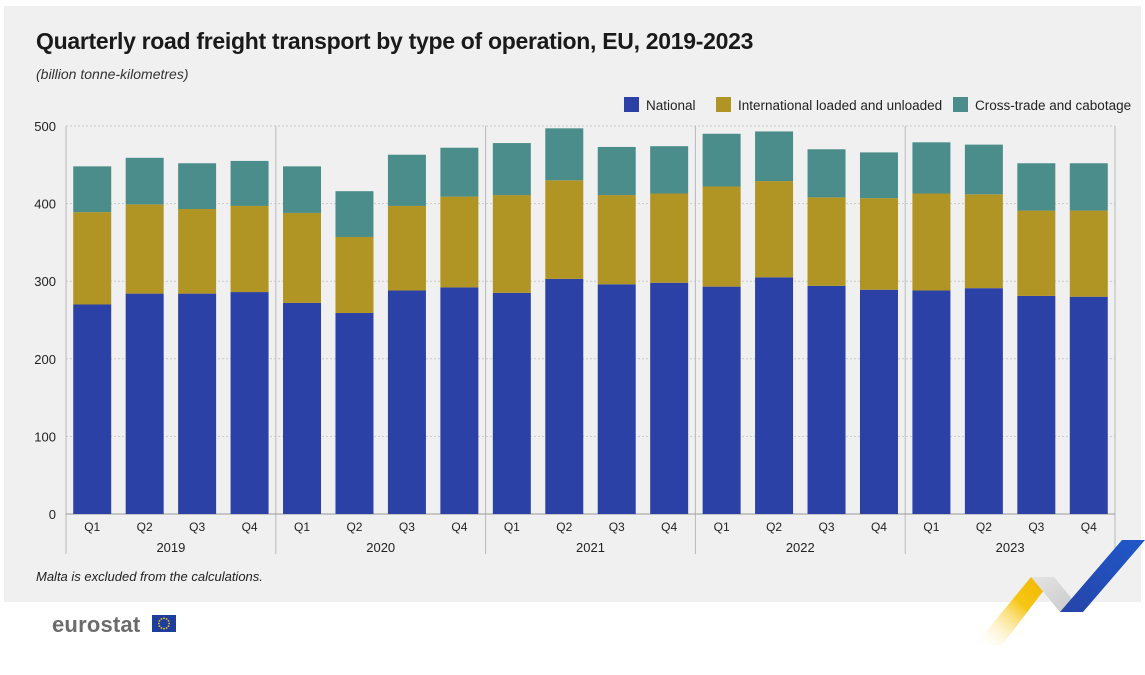 This screenshot has height=675, width=1145. Describe the element at coordinates (45, 126) in the screenshot. I see `y-tick-label: 500` at that location.